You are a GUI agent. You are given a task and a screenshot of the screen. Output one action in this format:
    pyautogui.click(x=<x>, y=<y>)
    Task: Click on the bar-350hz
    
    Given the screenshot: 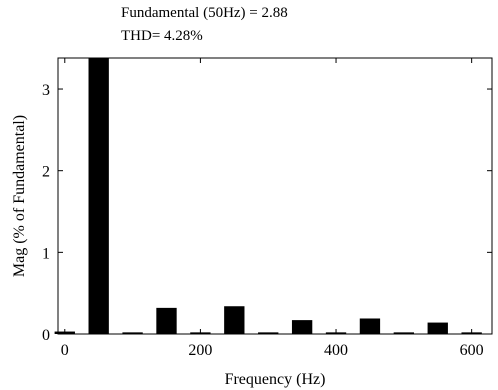 What is the action you would take?
    pyautogui.click(x=302, y=327)
    